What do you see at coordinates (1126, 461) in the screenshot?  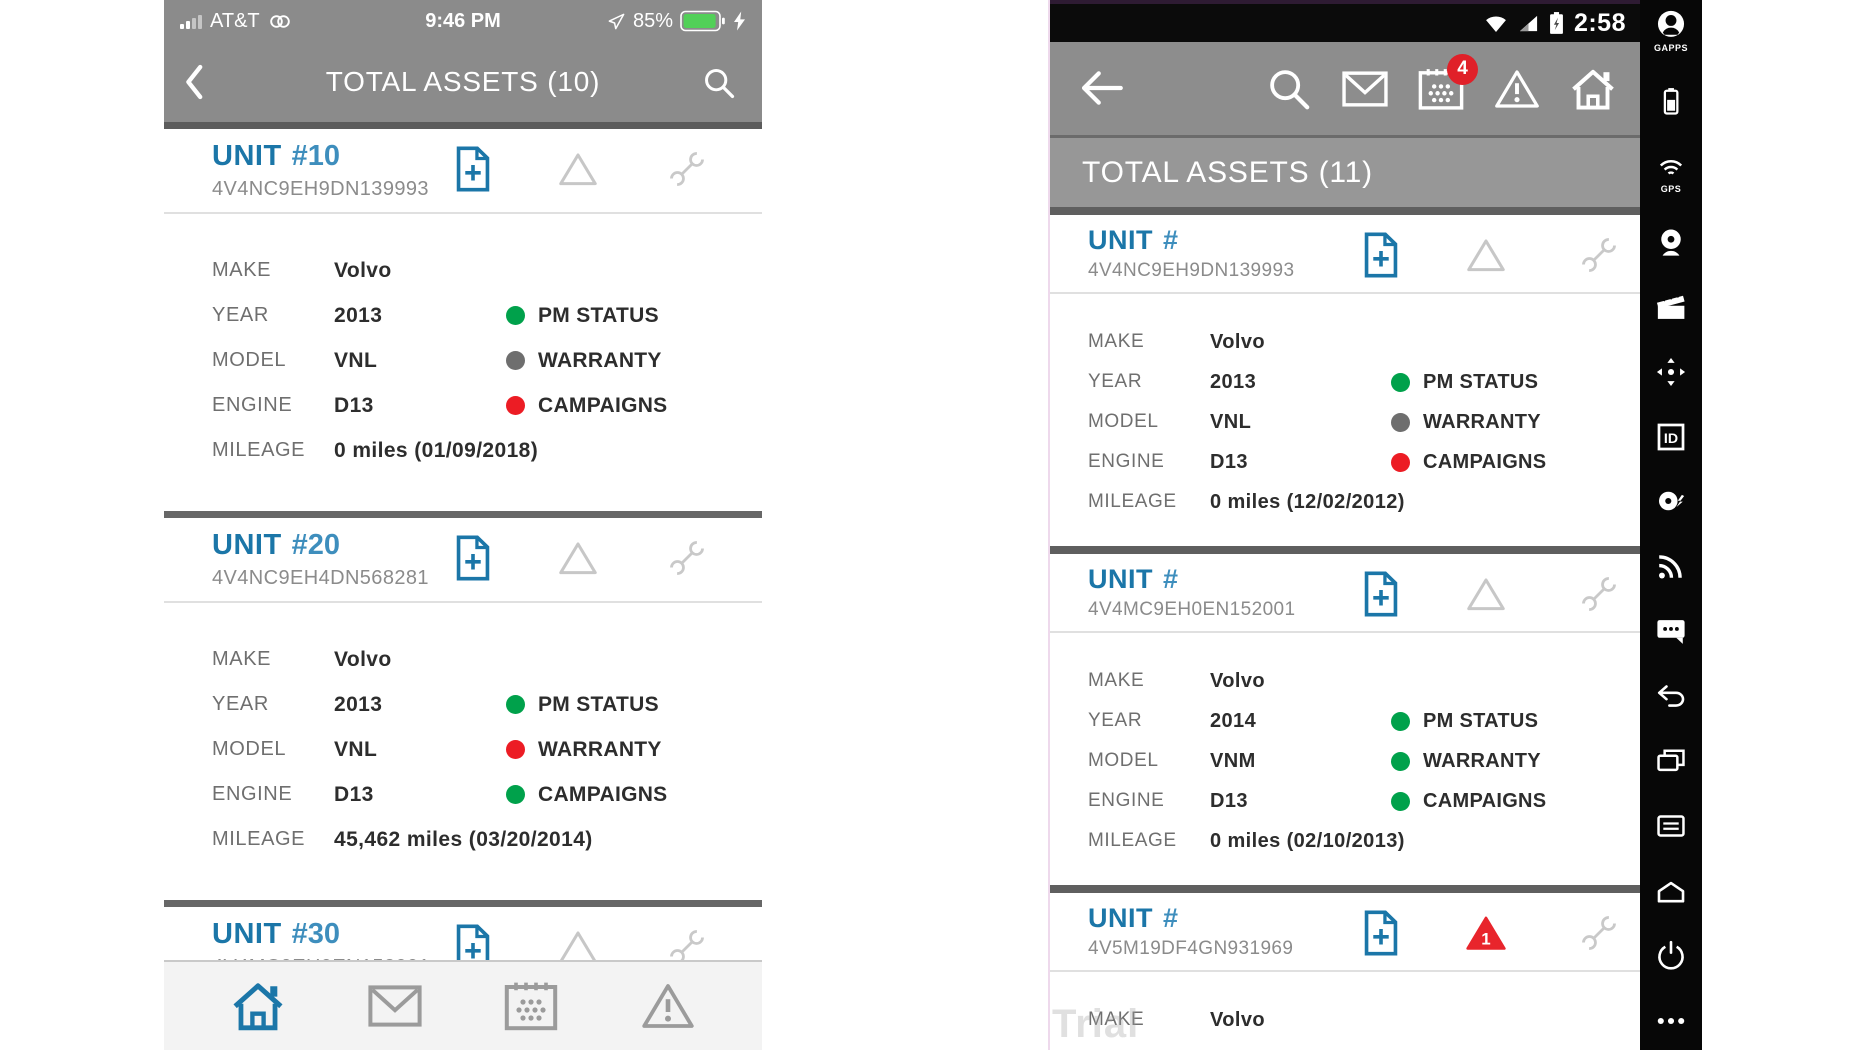 I see `field-label: ENGINE` at bounding box center [1126, 461].